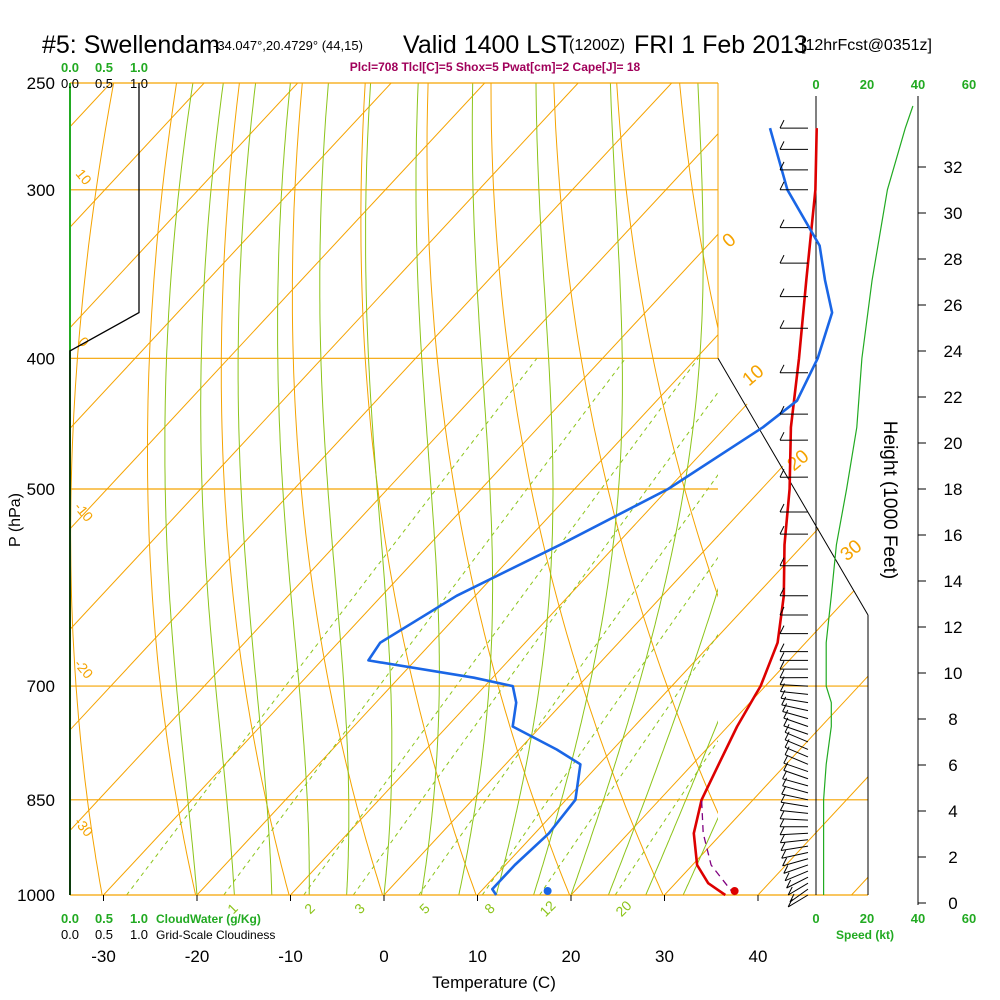  I want to click on dry-adiabat-label: 0, so click(730, 240).